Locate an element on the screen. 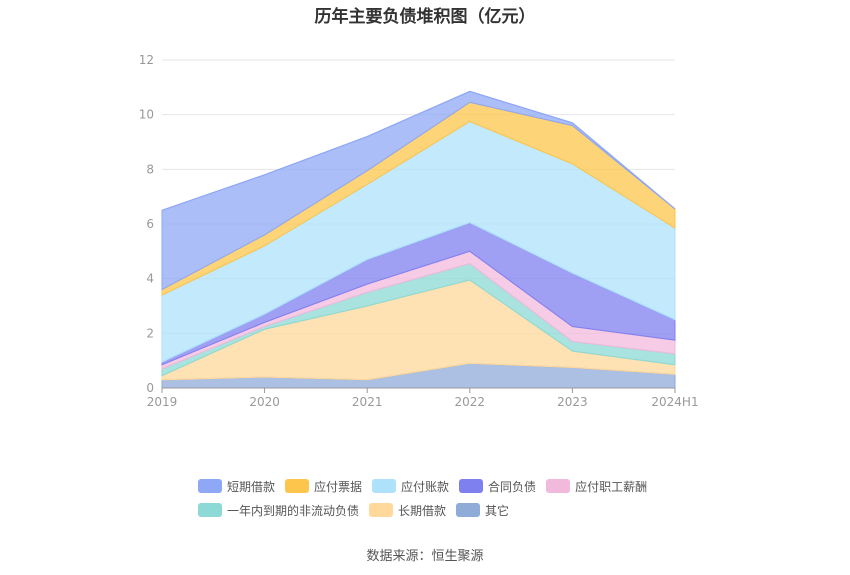  legend-label: 长期借款 is located at coordinates (422, 510).